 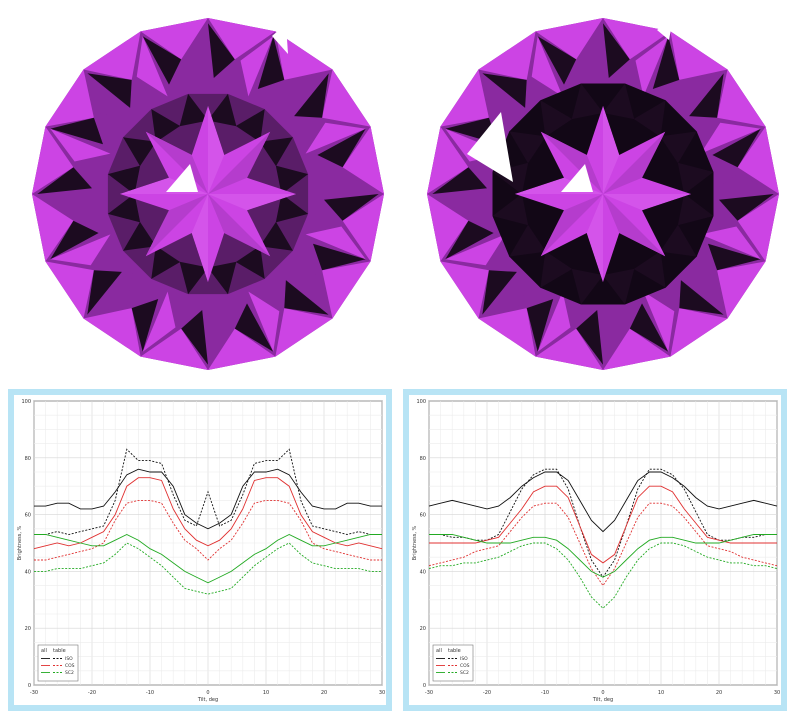 I want to click on series-line-sc2-table, so click(x=208, y=568).